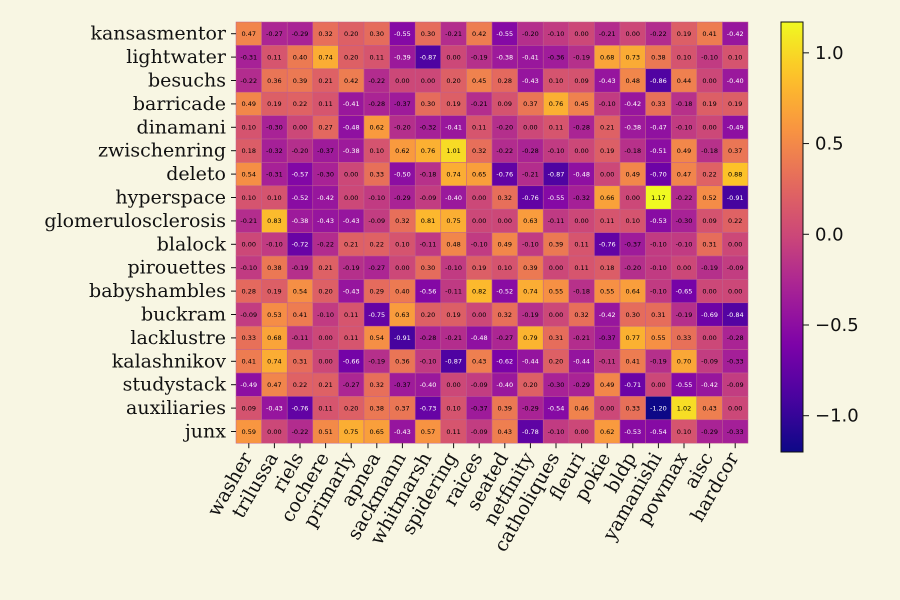  I want to click on row-label: studystack, so click(175, 385).